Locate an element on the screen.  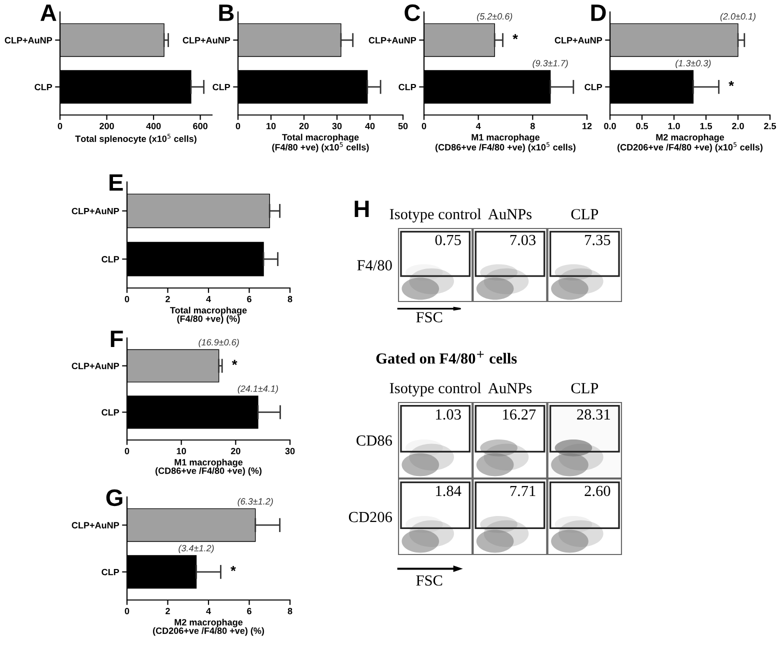
data-label: 2.60 is located at coordinates (597, 491).